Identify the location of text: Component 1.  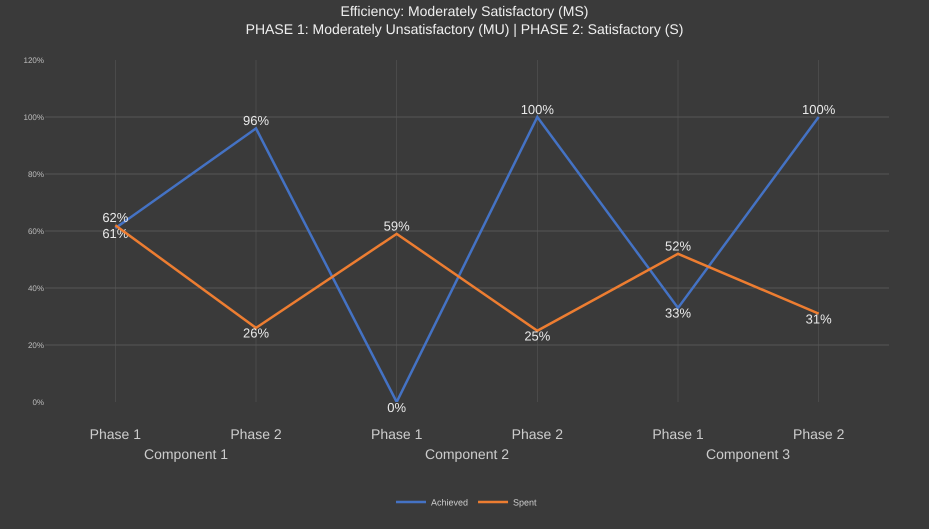
(186, 454).